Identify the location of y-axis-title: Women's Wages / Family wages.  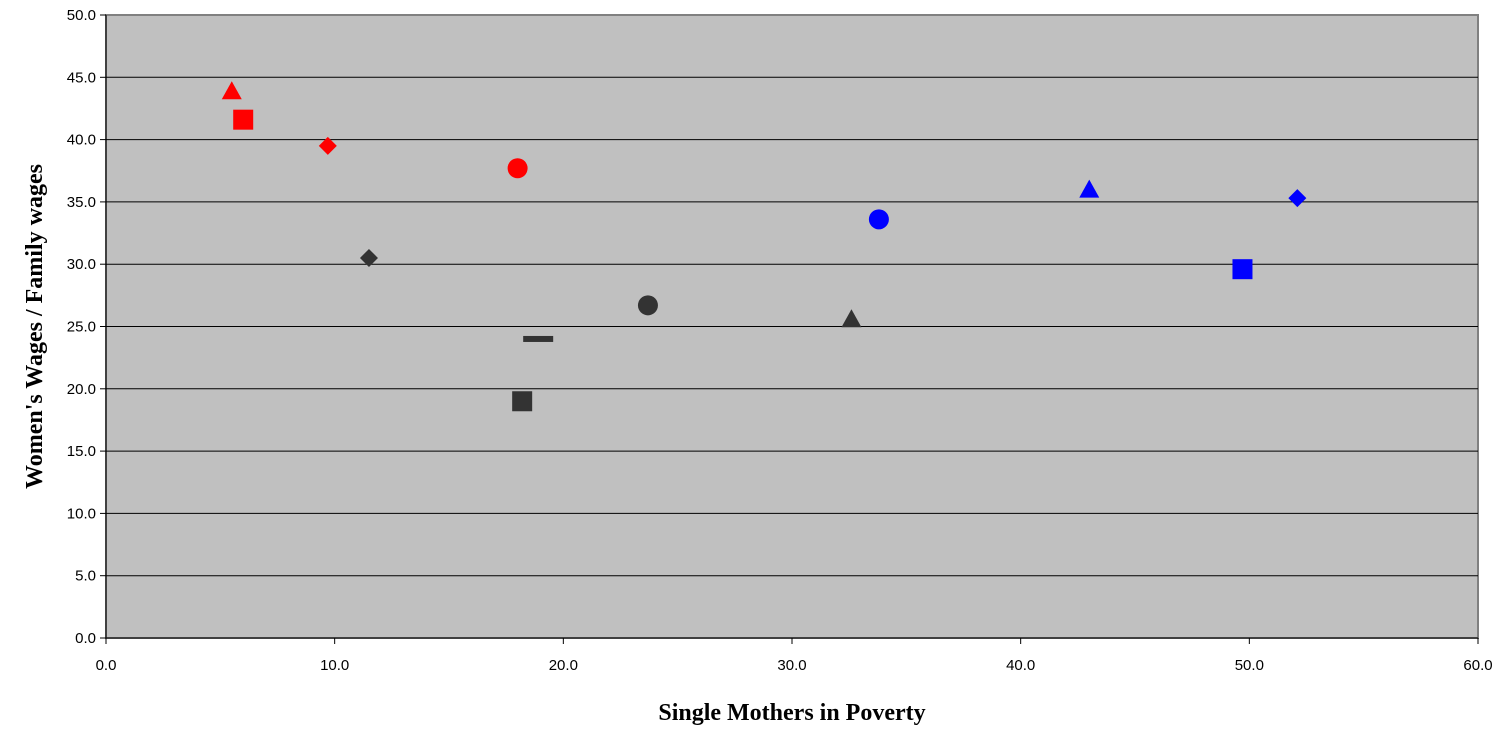
(35, 326).